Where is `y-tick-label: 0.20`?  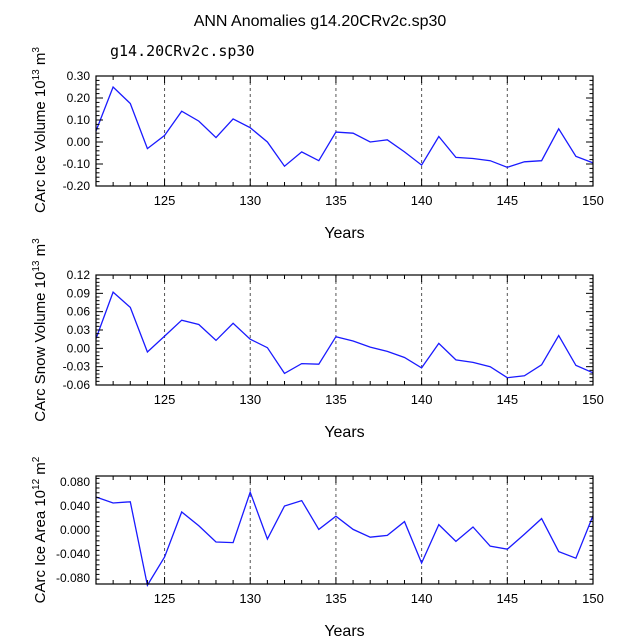 y-tick-label: 0.20 is located at coordinates (79, 98).